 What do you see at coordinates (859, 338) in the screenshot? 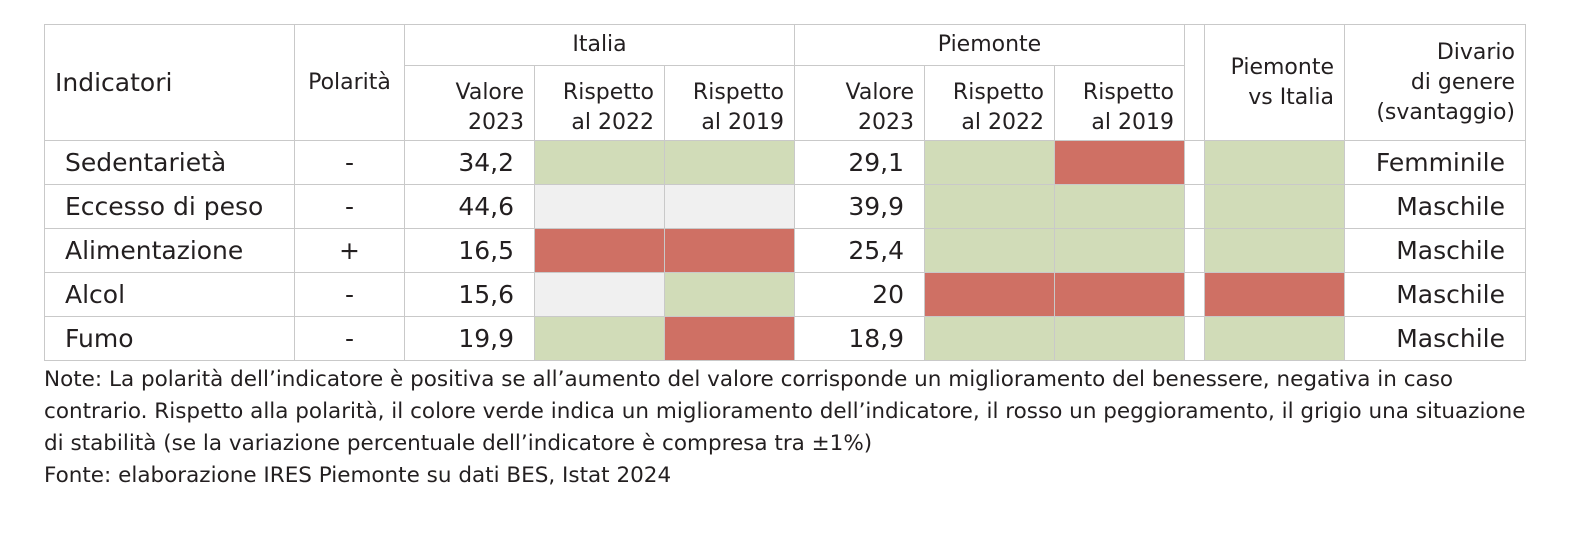
I see `piemonte-valore-cell: 18,9` at bounding box center [859, 338].